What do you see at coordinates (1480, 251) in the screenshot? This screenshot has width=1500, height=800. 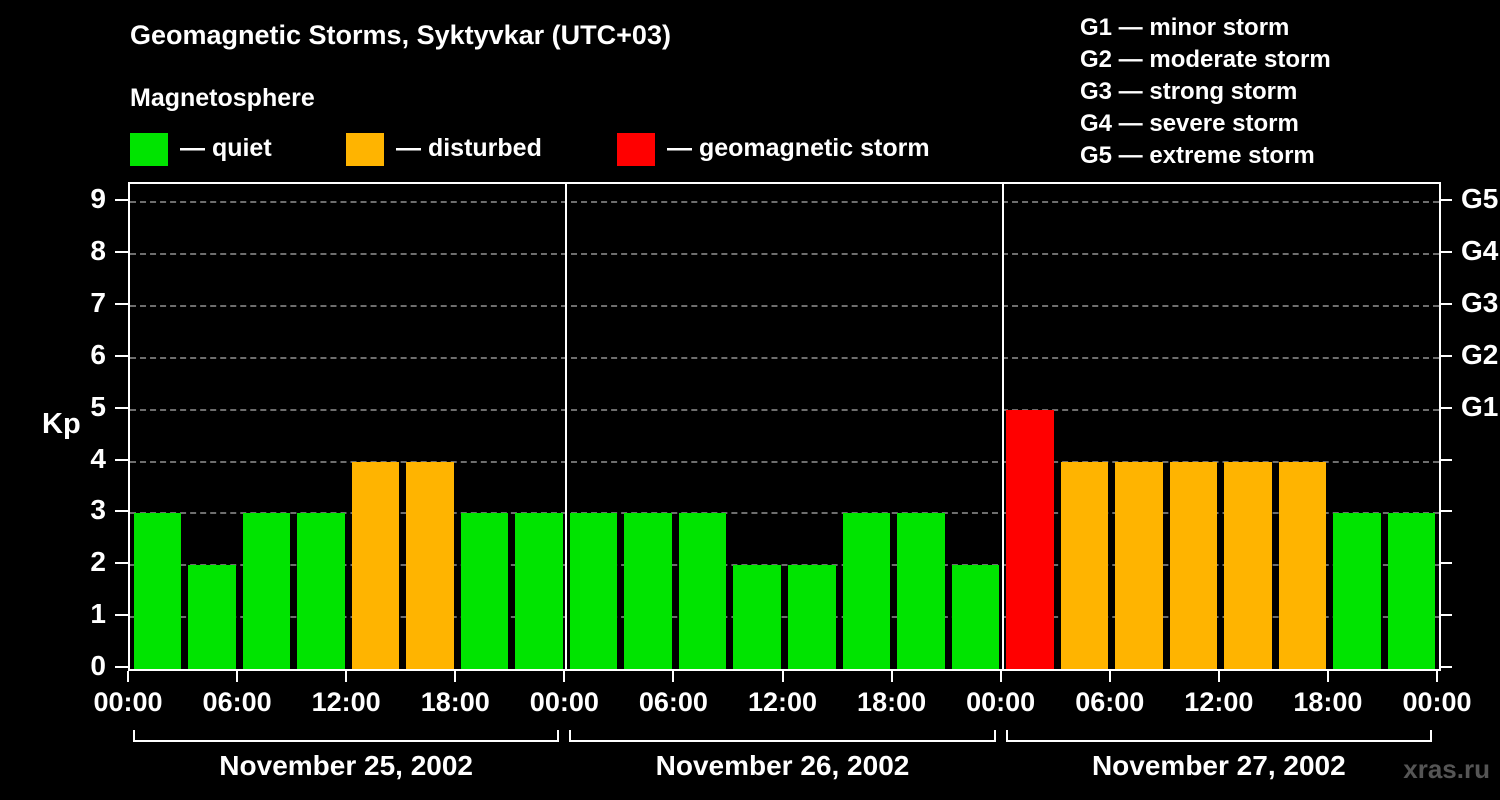 I see `g-scale-axis-label: G4` at bounding box center [1480, 251].